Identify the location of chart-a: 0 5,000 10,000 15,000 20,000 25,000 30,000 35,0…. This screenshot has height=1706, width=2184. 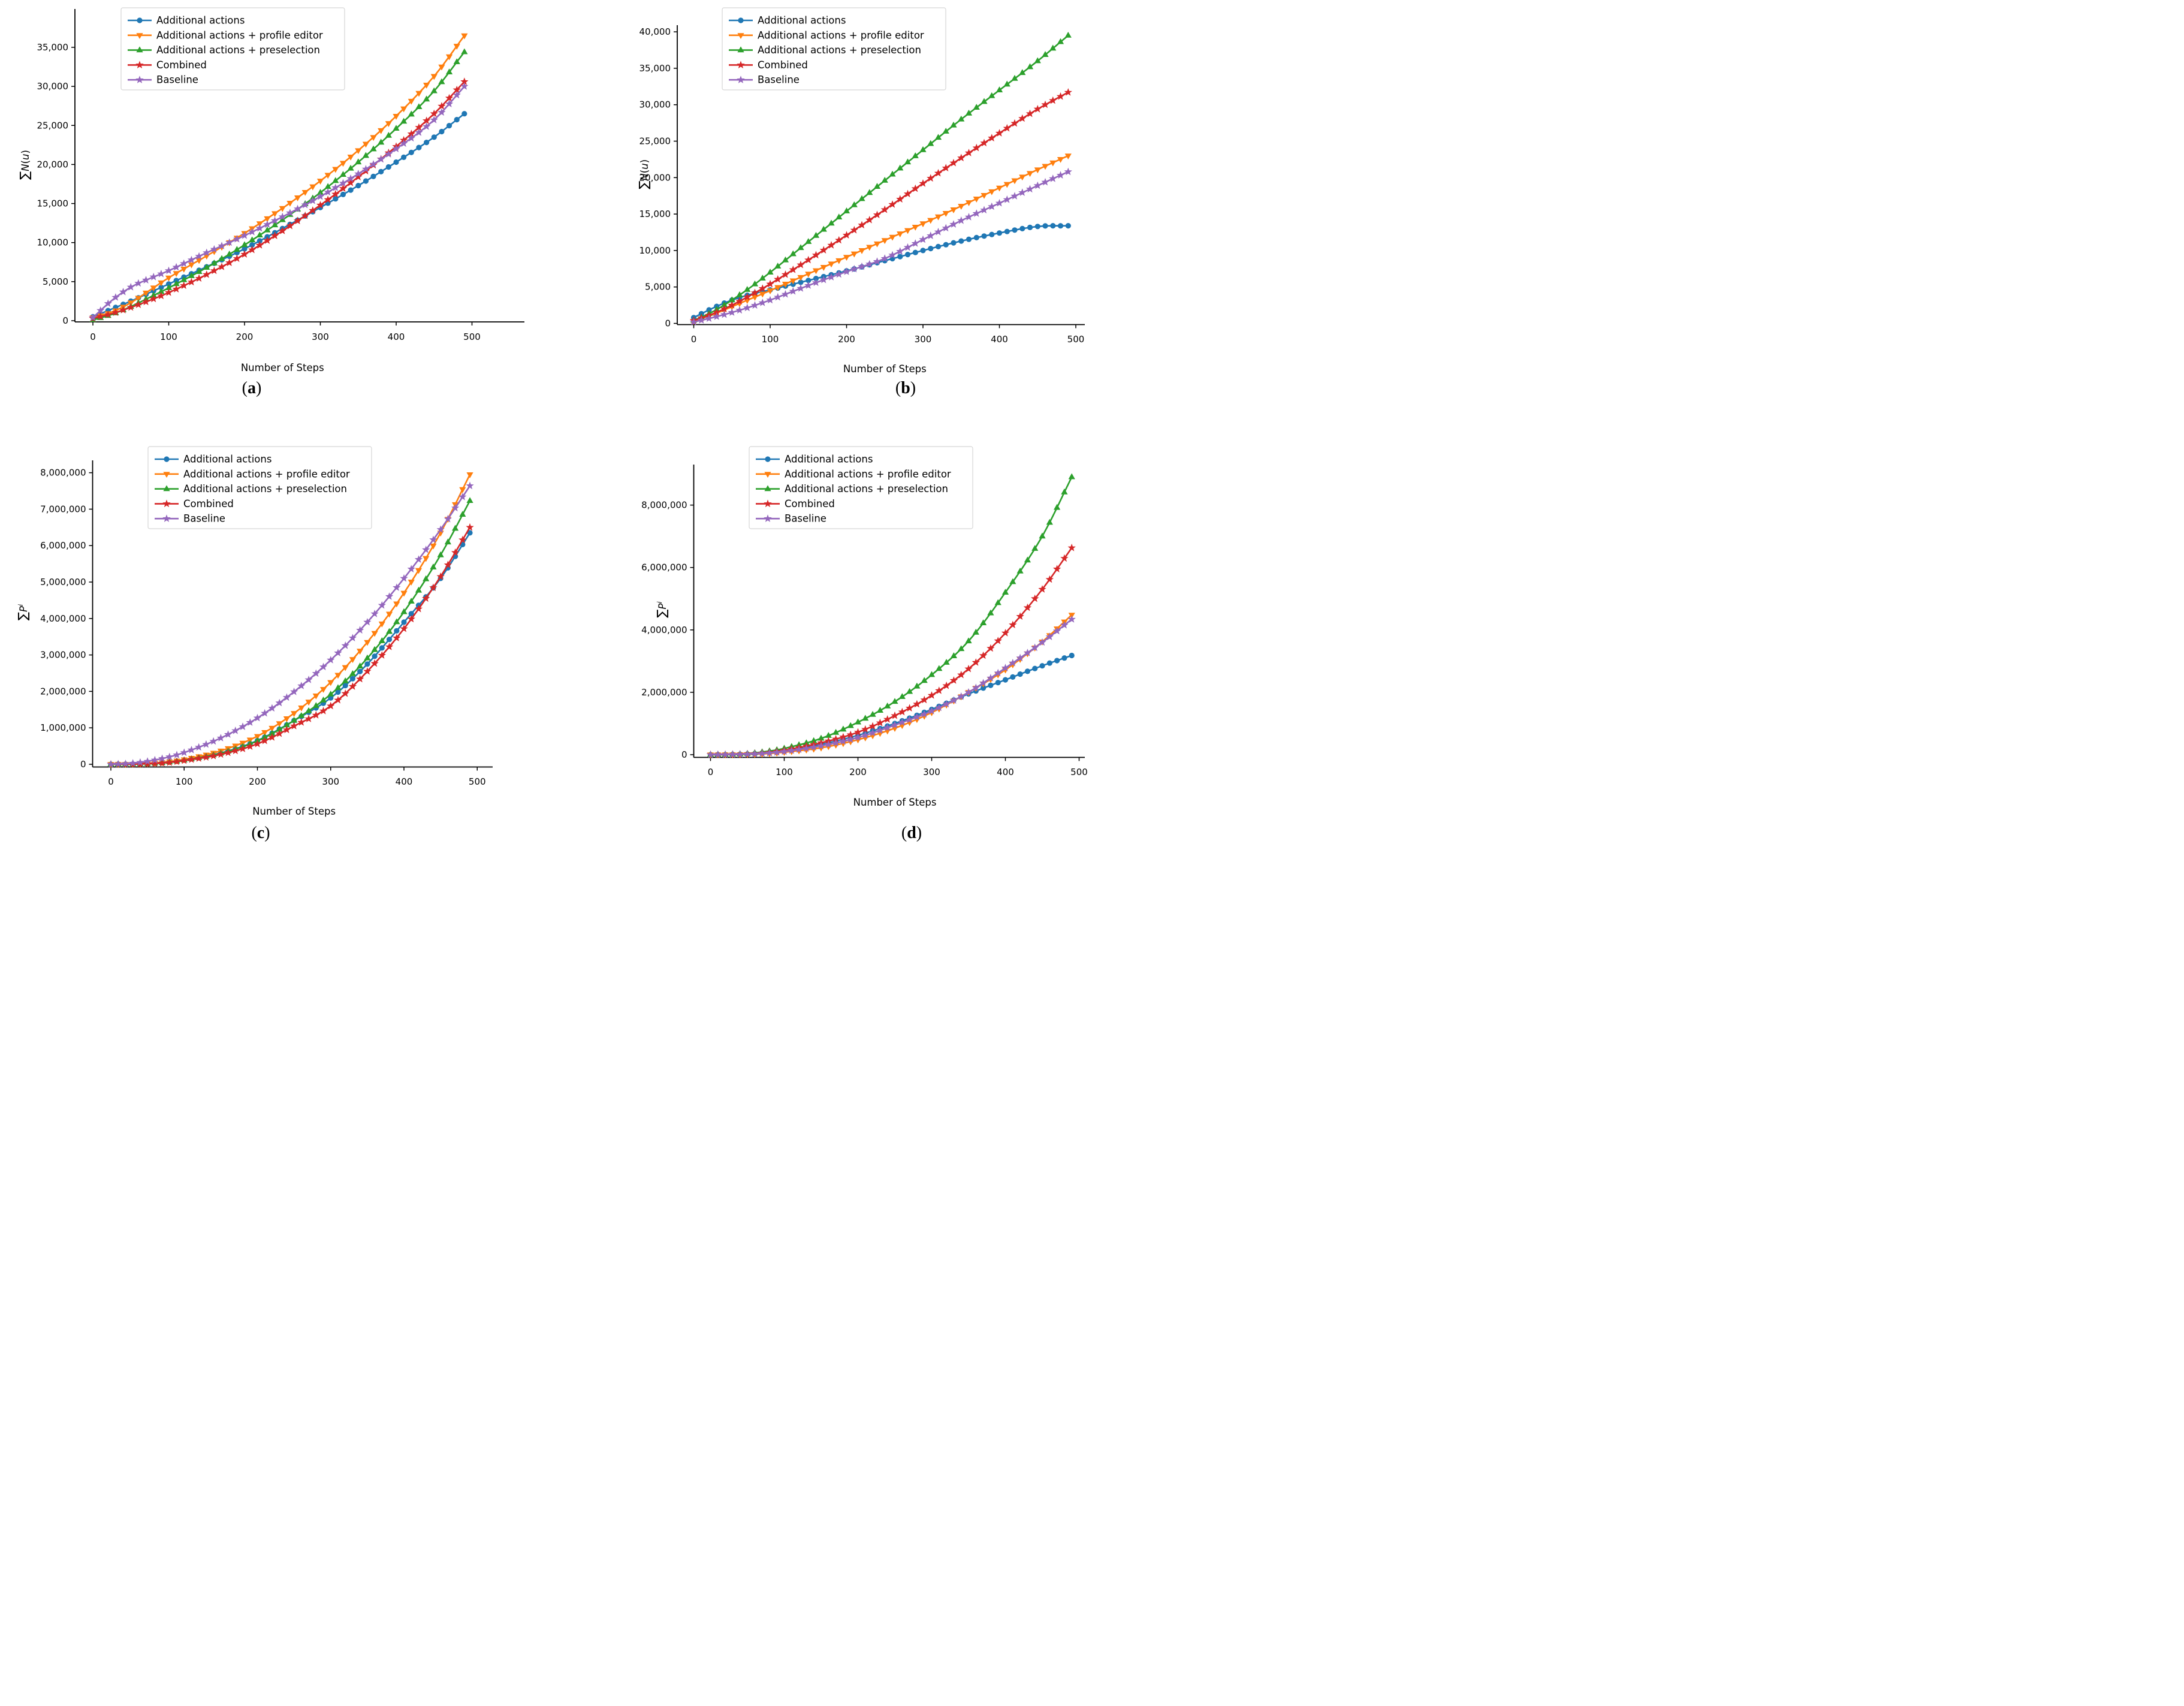
(270, 190).